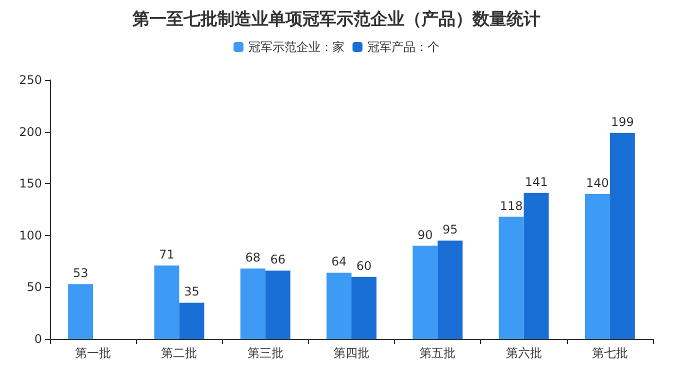 The image size is (673, 379). What do you see at coordinates (179, 353) in the screenshot?
I see `x-tick-label: 第二批` at bounding box center [179, 353].